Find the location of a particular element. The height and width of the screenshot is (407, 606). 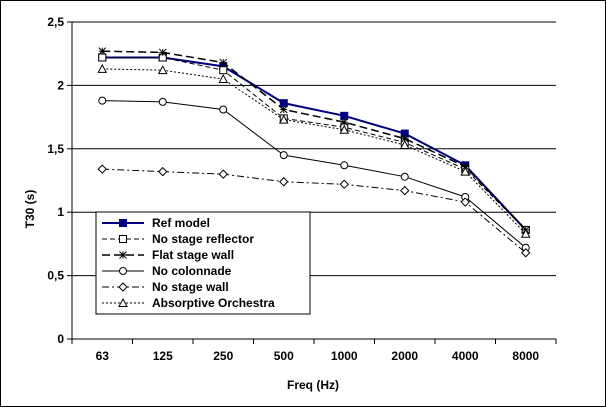

legend-box is located at coordinates (203, 263).